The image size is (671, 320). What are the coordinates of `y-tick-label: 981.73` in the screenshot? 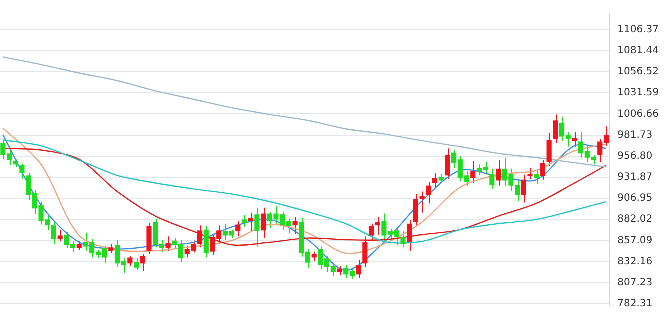 It's located at (635, 135).